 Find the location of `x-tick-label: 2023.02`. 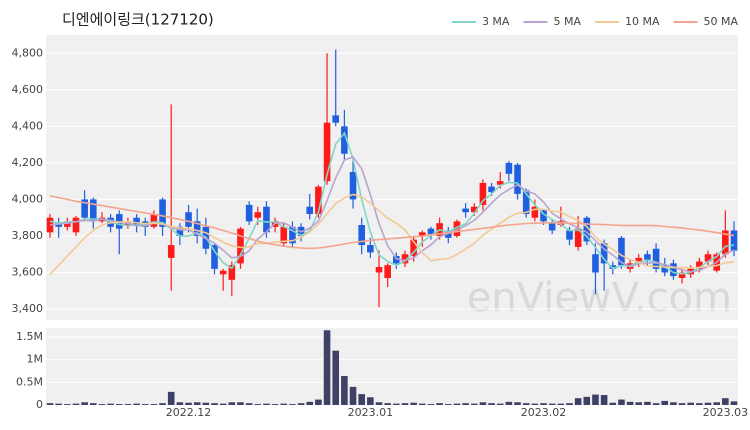

x-tick-label: 2023.02 is located at coordinates (544, 412).